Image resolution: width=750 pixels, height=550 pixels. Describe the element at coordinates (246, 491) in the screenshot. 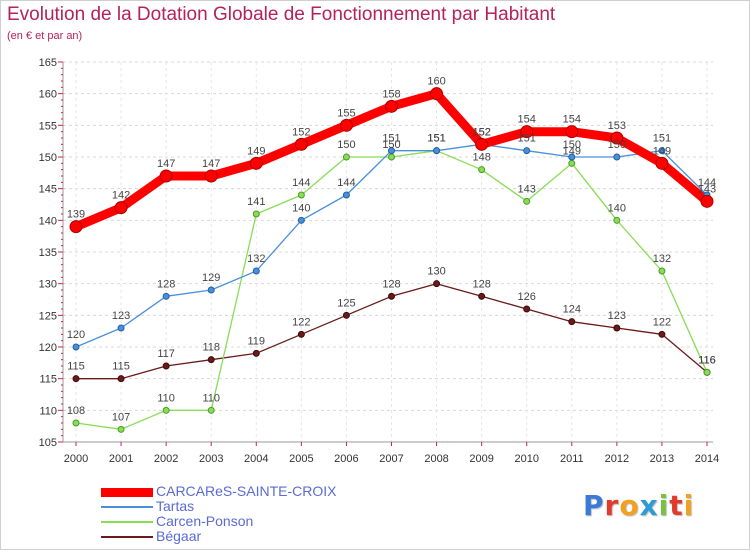

I see `legend-label: CARCAReS-SAINTE-CROIX` at that location.